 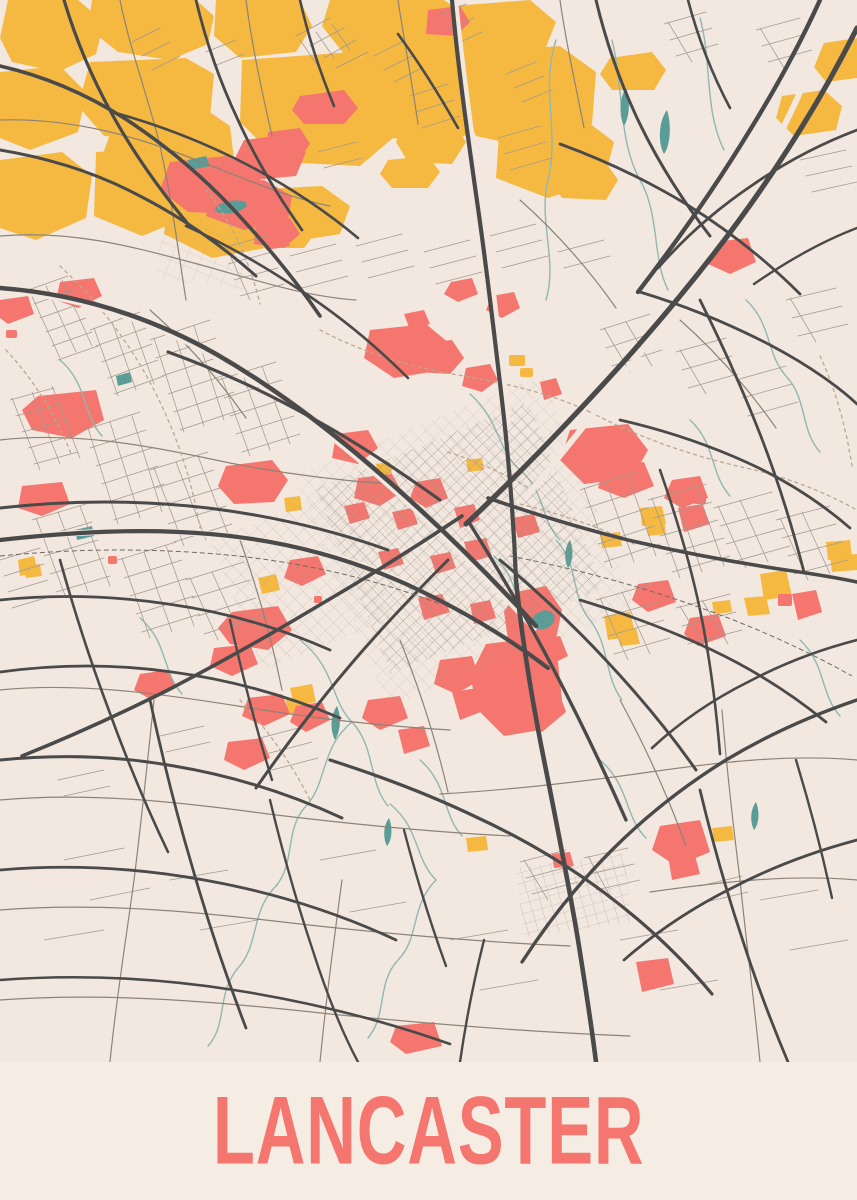 What do you see at coordinates (426, 613) in the screenshot?
I see `railway-lines` at bounding box center [426, 613].